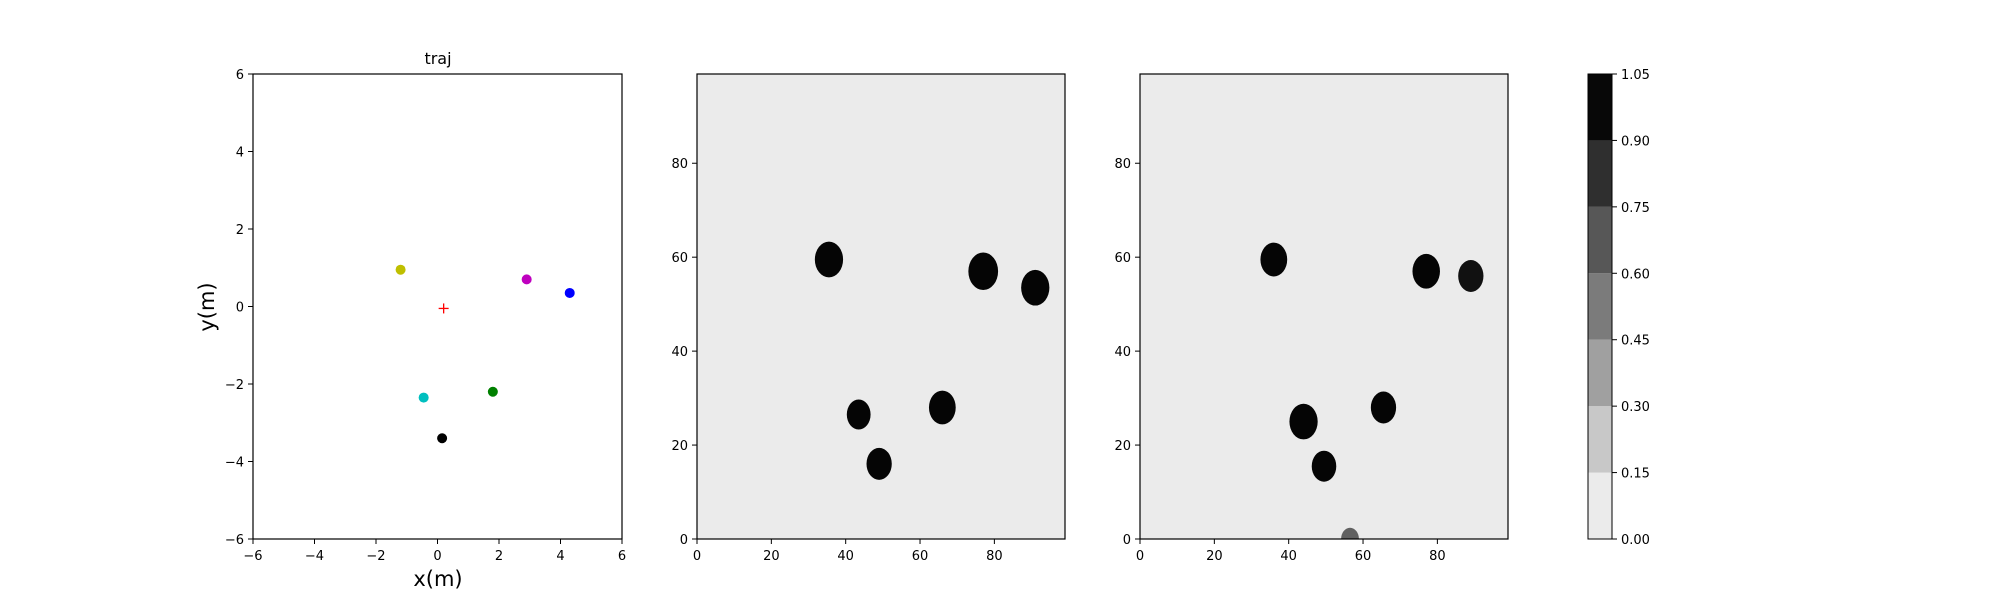 Image resolution: width=2000 pixels, height=600 pixels. What do you see at coordinates (1635, 274) in the screenshot?
I see `colorbar-tick-label: 0.60` at bounding box center [1635, 274].